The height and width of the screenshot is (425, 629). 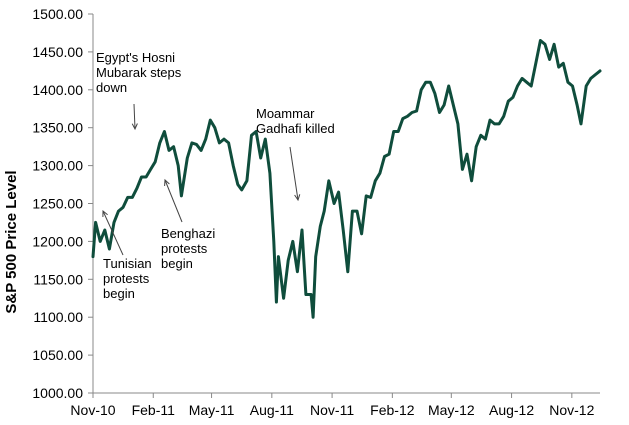 What do you see at coordinates (57, 14) in the screenshot?
I see `y-tick-label: 1500.00` at bounding box center [57, 14].